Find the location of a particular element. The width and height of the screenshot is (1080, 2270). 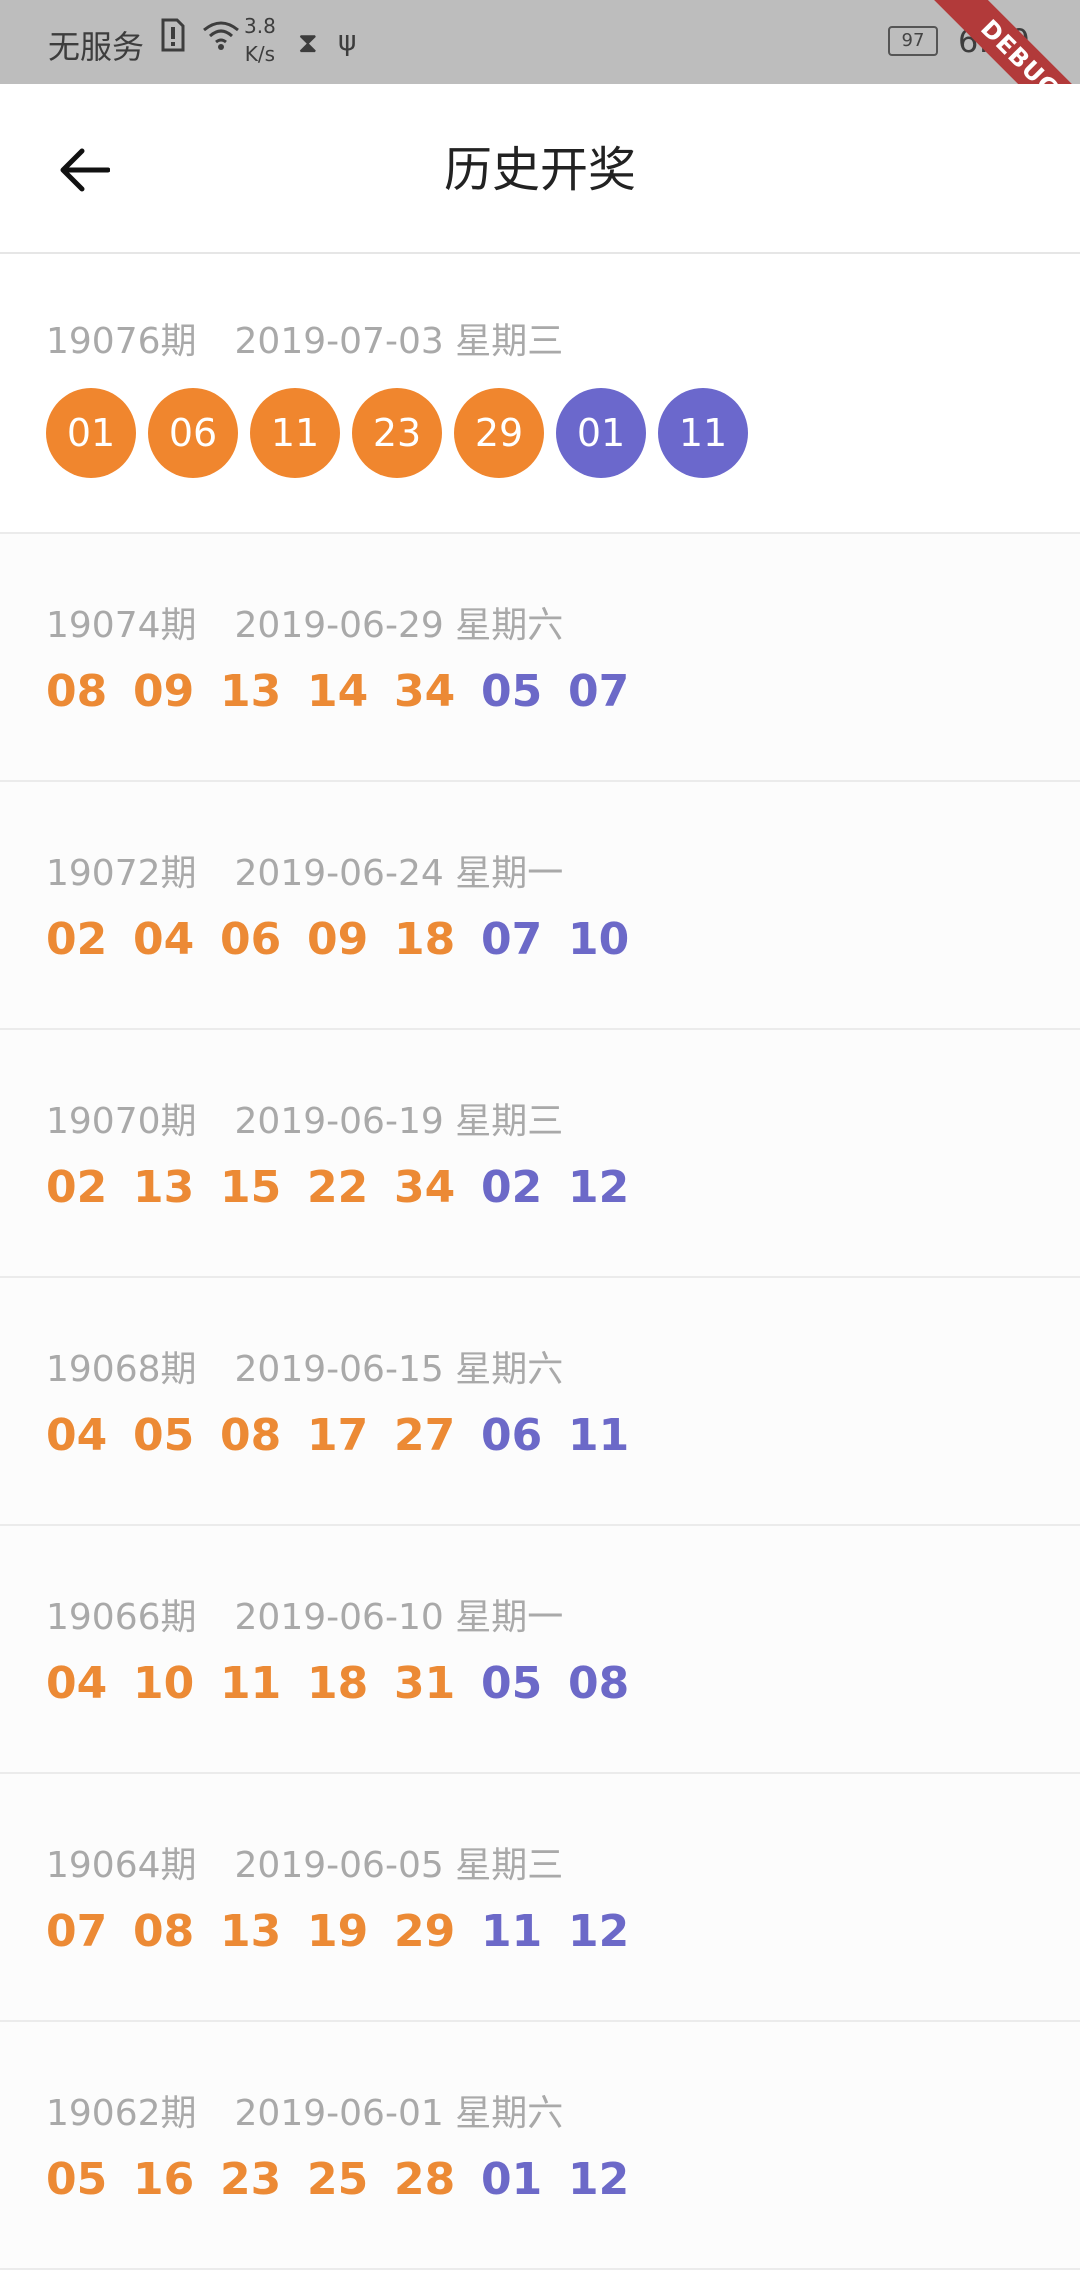

red-ball: 06 is located at coordinates (193, 433).